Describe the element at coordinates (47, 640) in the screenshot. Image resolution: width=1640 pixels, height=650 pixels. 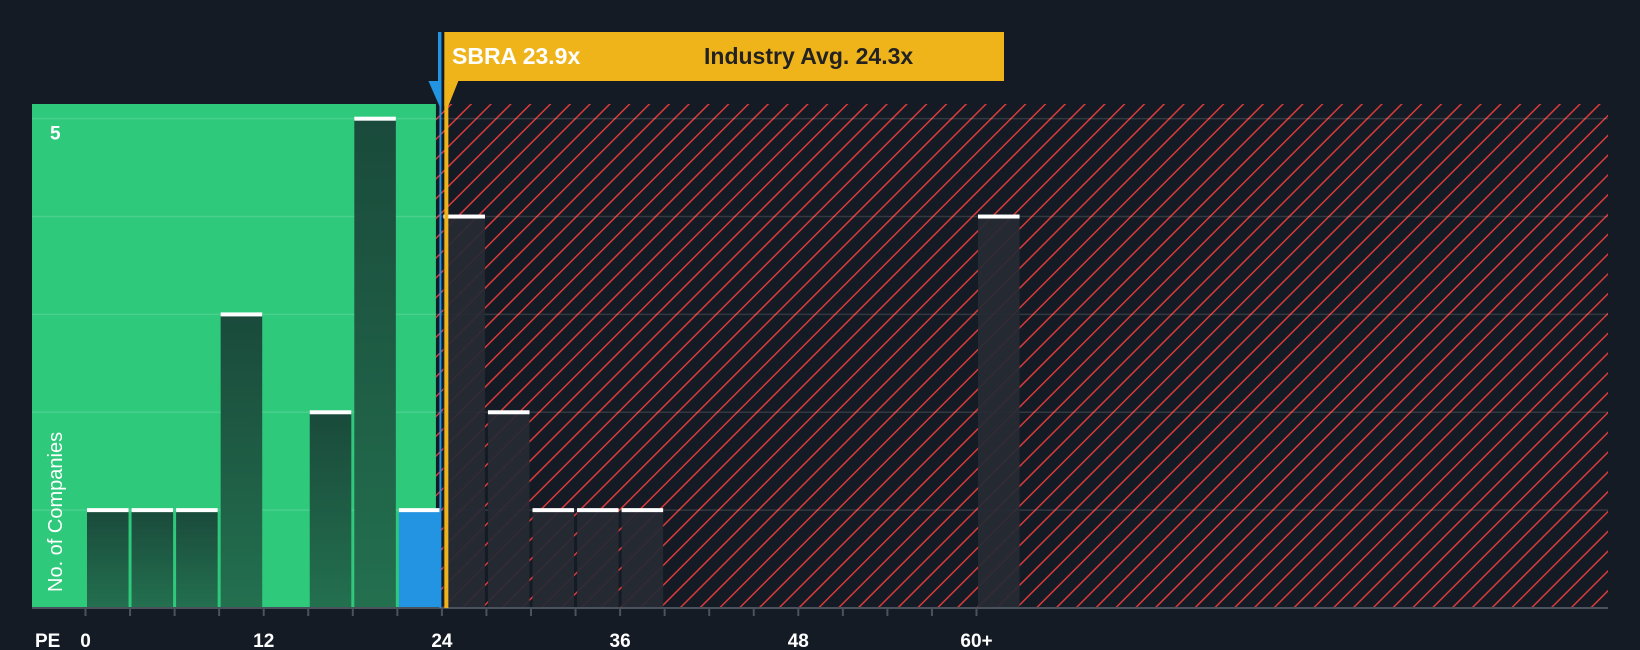
I see `x-axis-label: PE` at that location.